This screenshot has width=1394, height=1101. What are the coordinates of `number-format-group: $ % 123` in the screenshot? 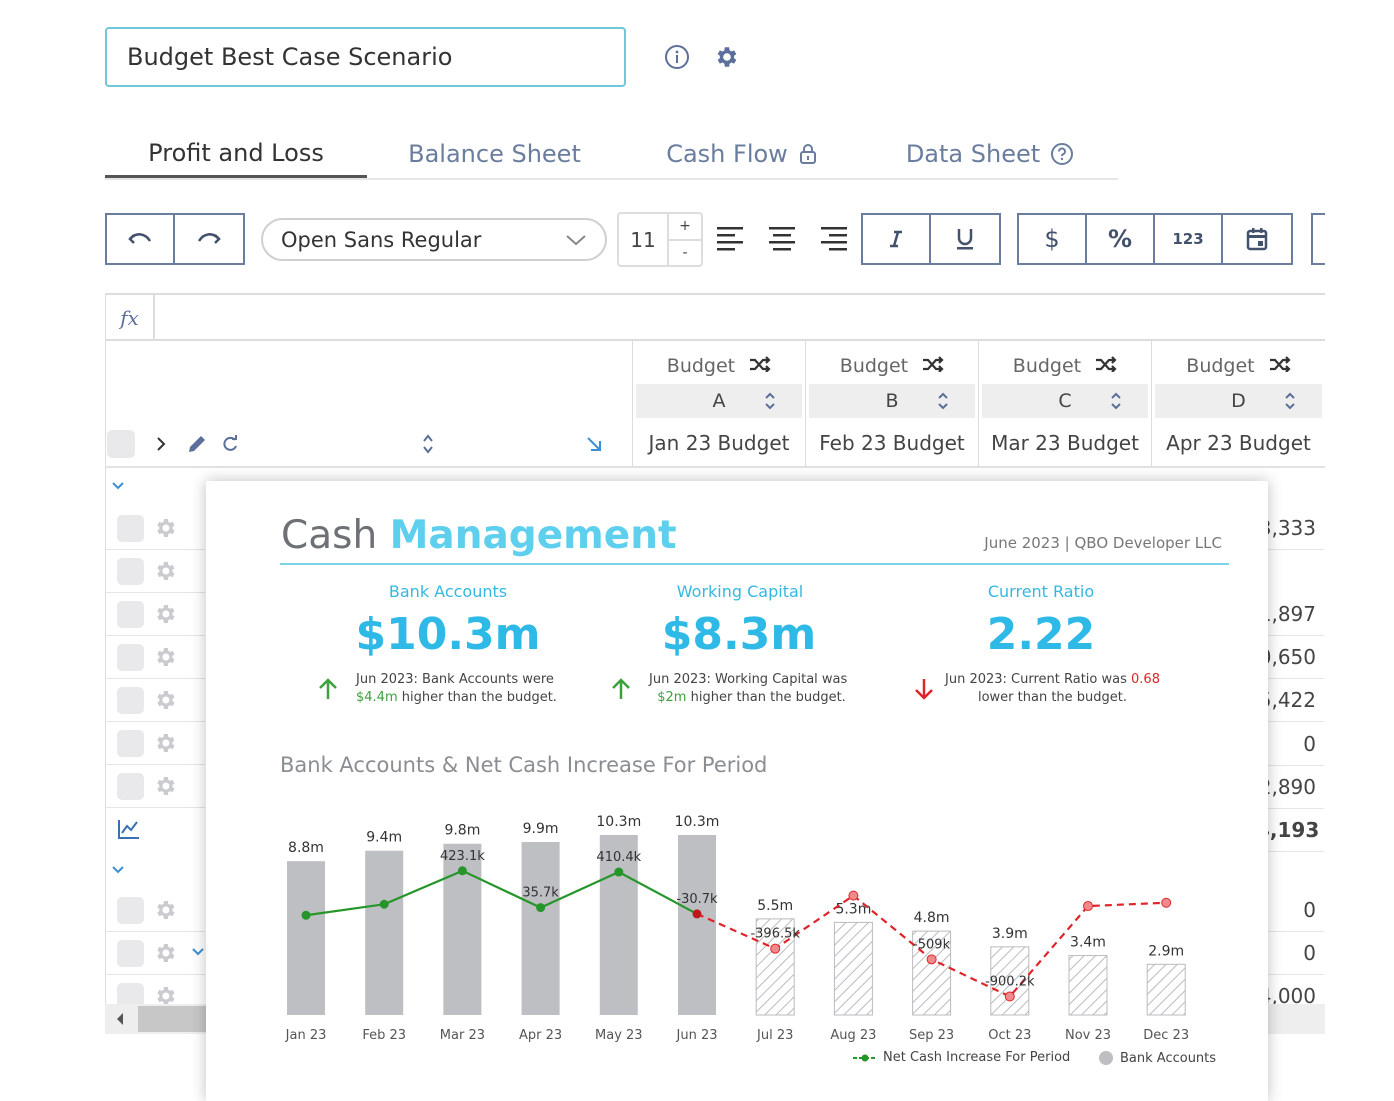 It's located at (1155, 239).